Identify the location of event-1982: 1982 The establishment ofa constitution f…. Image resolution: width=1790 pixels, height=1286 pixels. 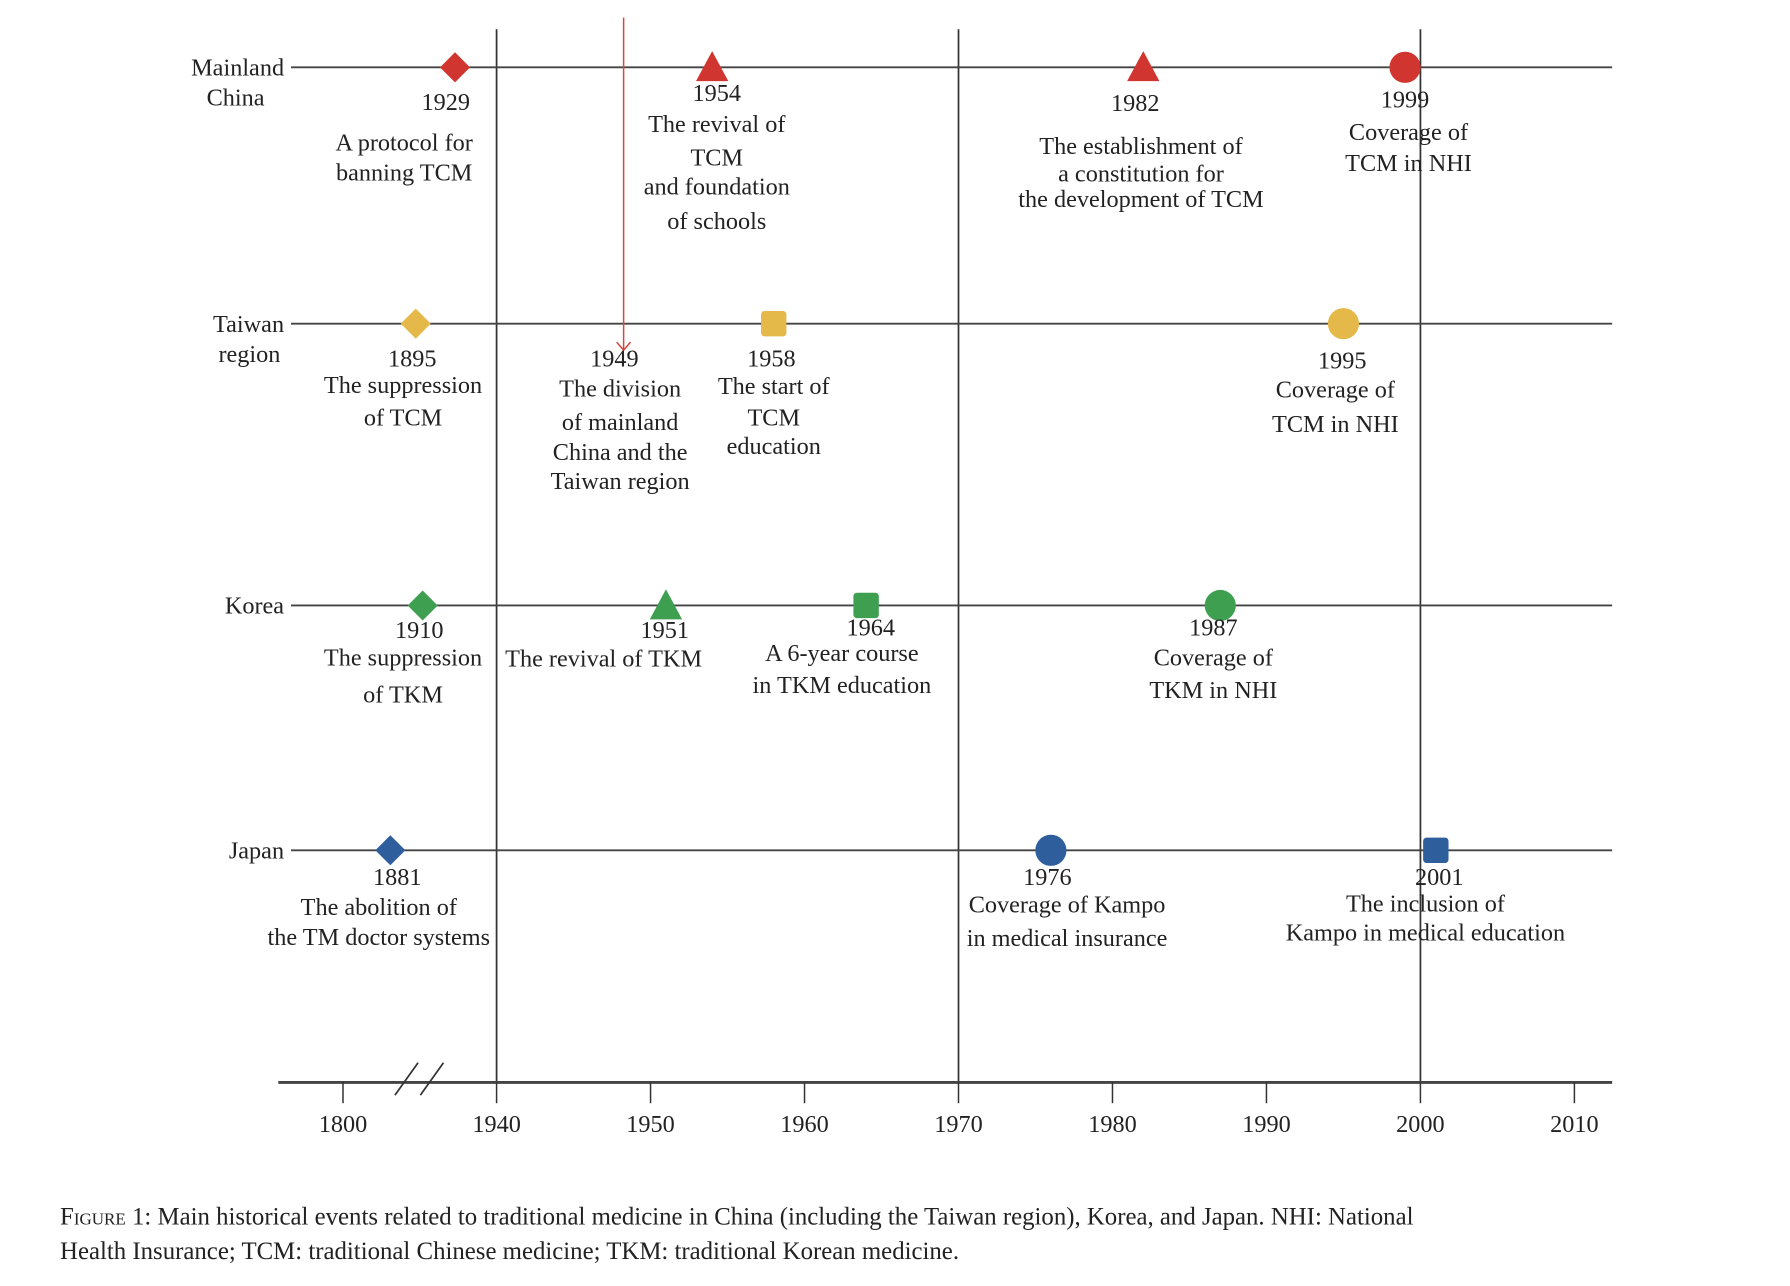
(1141, 132).